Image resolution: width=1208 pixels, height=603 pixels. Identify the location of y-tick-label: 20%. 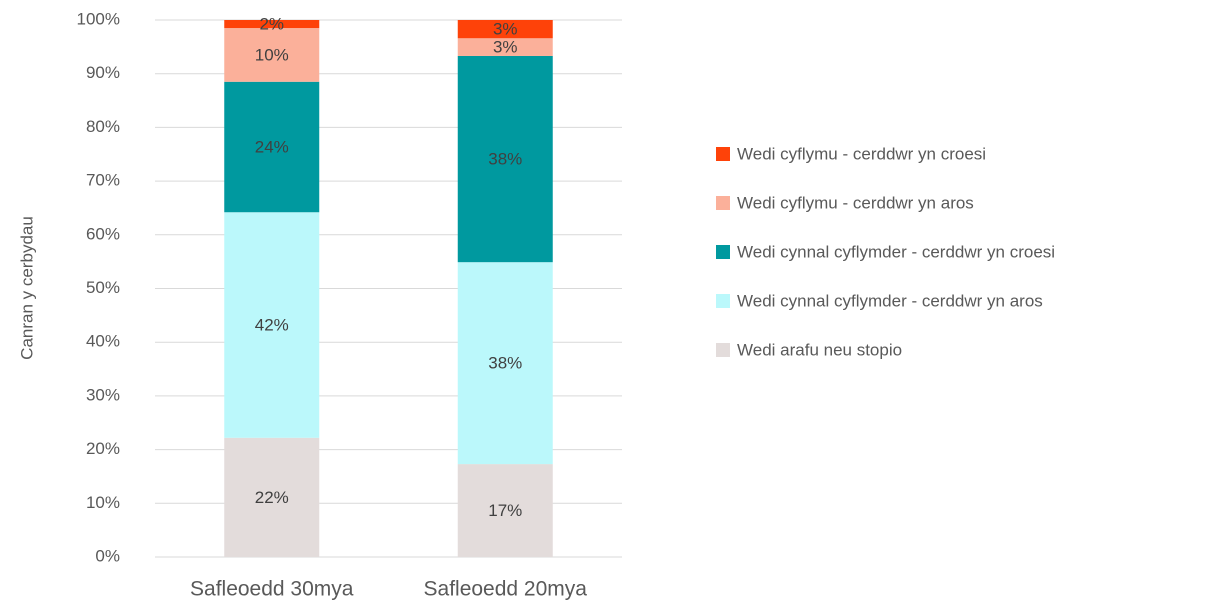
(103, 448).